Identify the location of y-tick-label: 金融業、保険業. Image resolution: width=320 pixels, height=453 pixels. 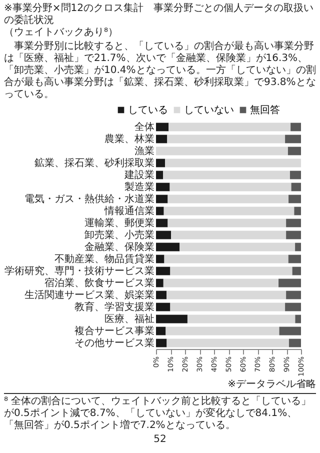
(119, 247).